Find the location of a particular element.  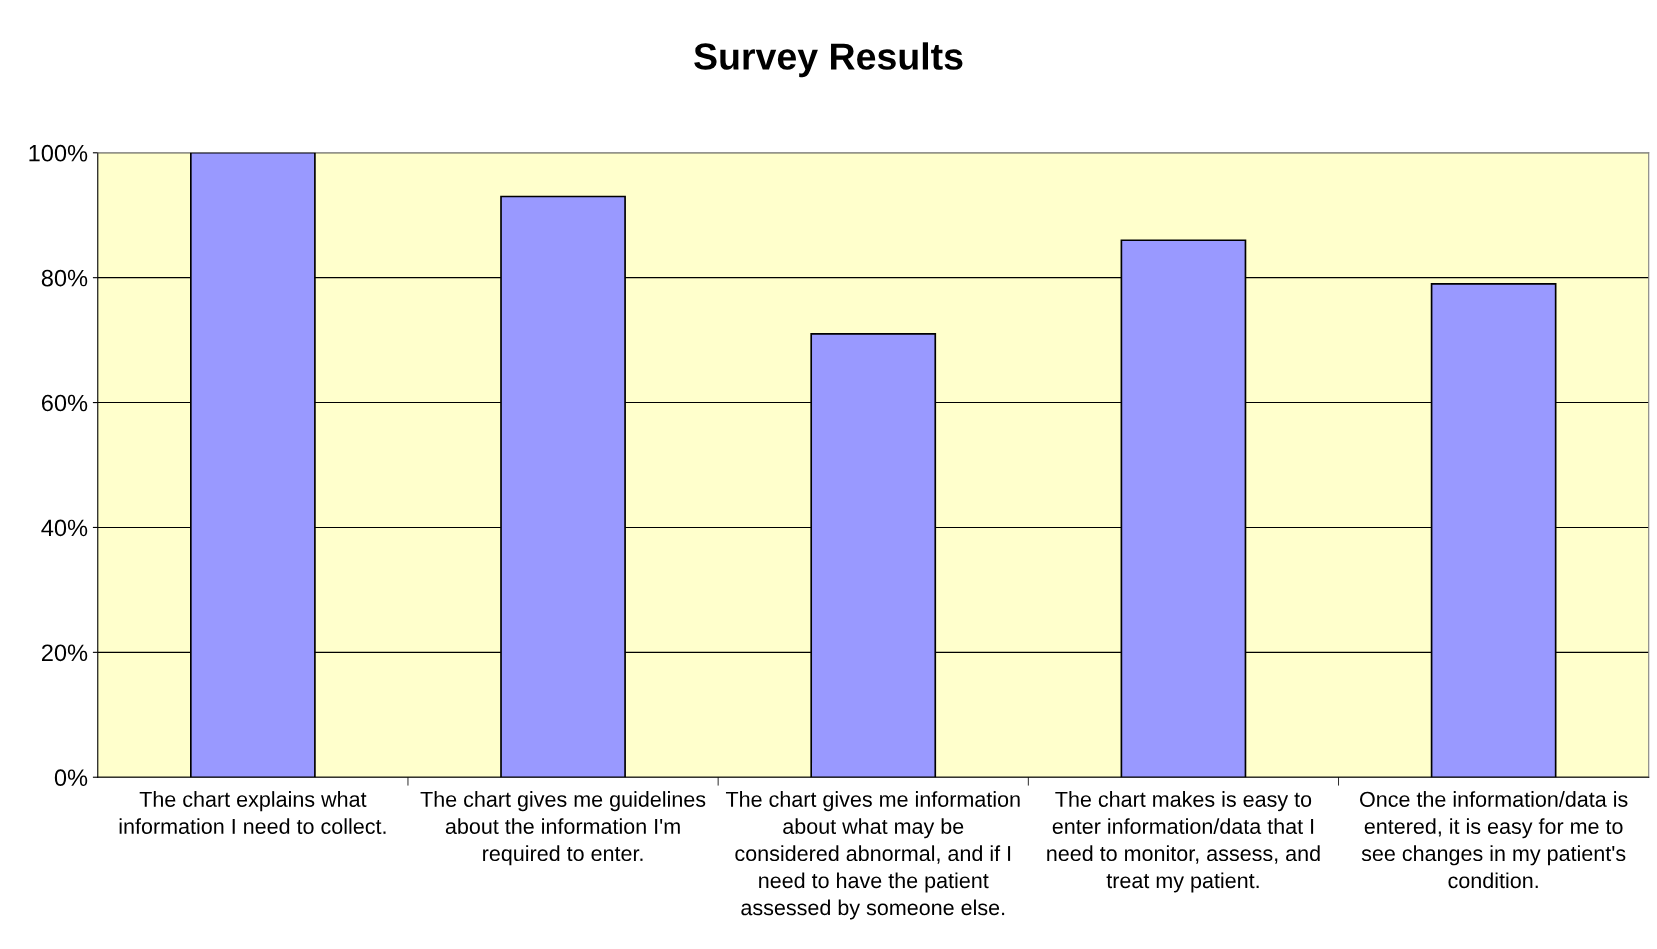

y-tick-label: 0% is located at coordinates (71, 778).